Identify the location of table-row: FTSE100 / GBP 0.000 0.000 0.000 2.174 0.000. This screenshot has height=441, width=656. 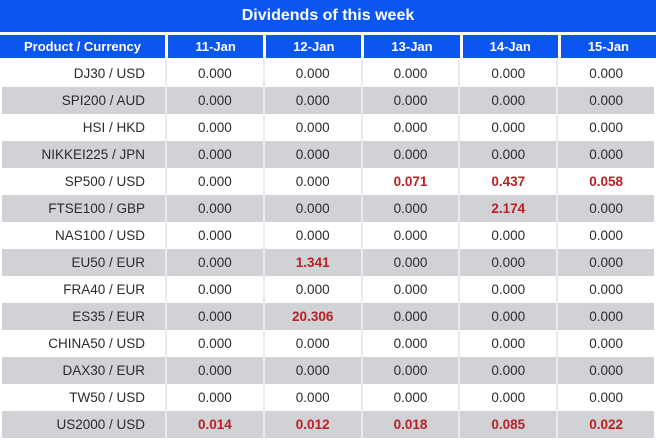
(328, 208).